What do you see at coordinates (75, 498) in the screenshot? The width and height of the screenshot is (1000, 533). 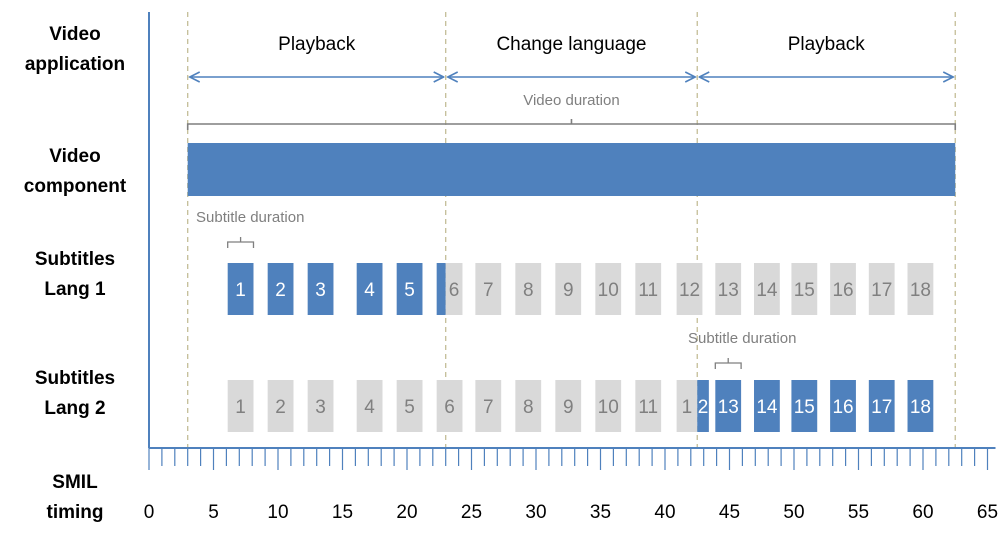 I see `row-label-smil-timing: SMIL timing` at bounding box center [75, 498].